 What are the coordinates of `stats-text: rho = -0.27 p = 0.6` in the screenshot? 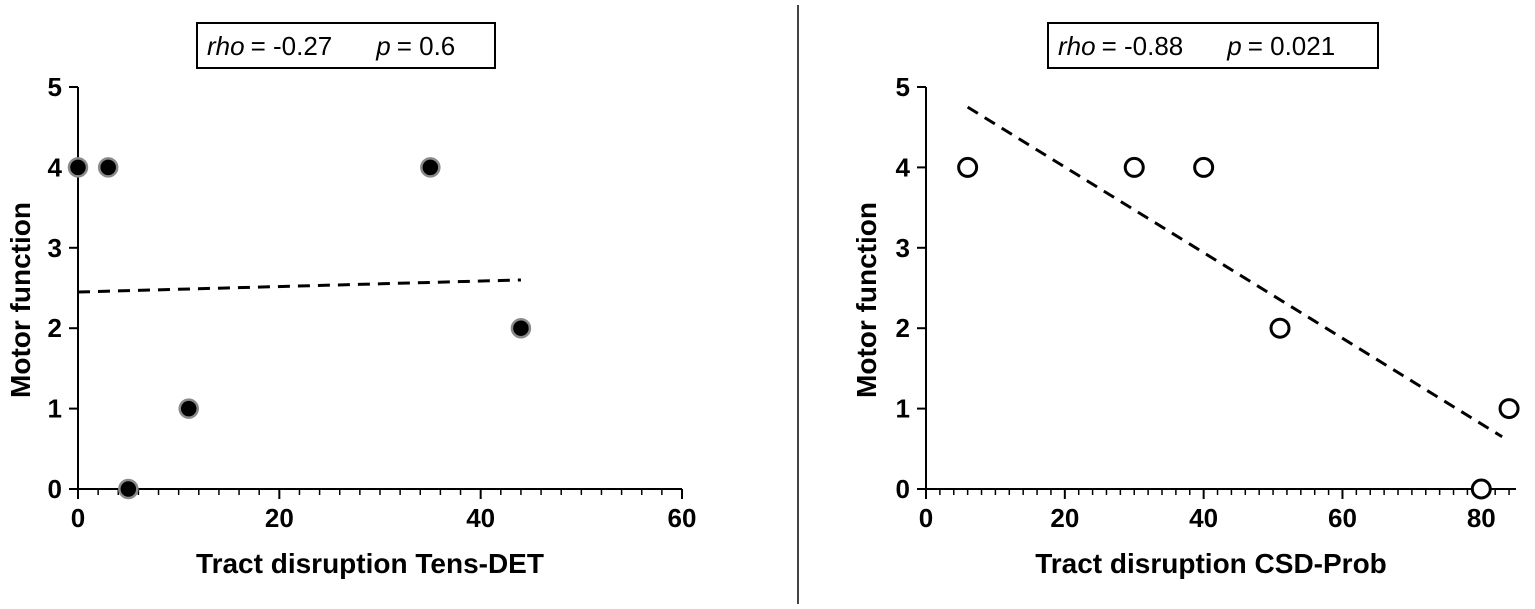 It's located at (331, 46).